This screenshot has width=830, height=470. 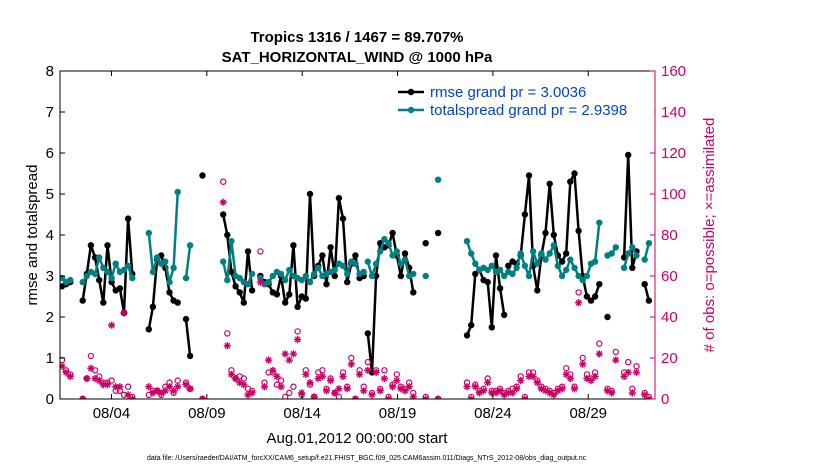 What do you see at coordinates (50, 276) in the screenshot?
I see `y-tick-label: 3` at bounding box center [50, 276].